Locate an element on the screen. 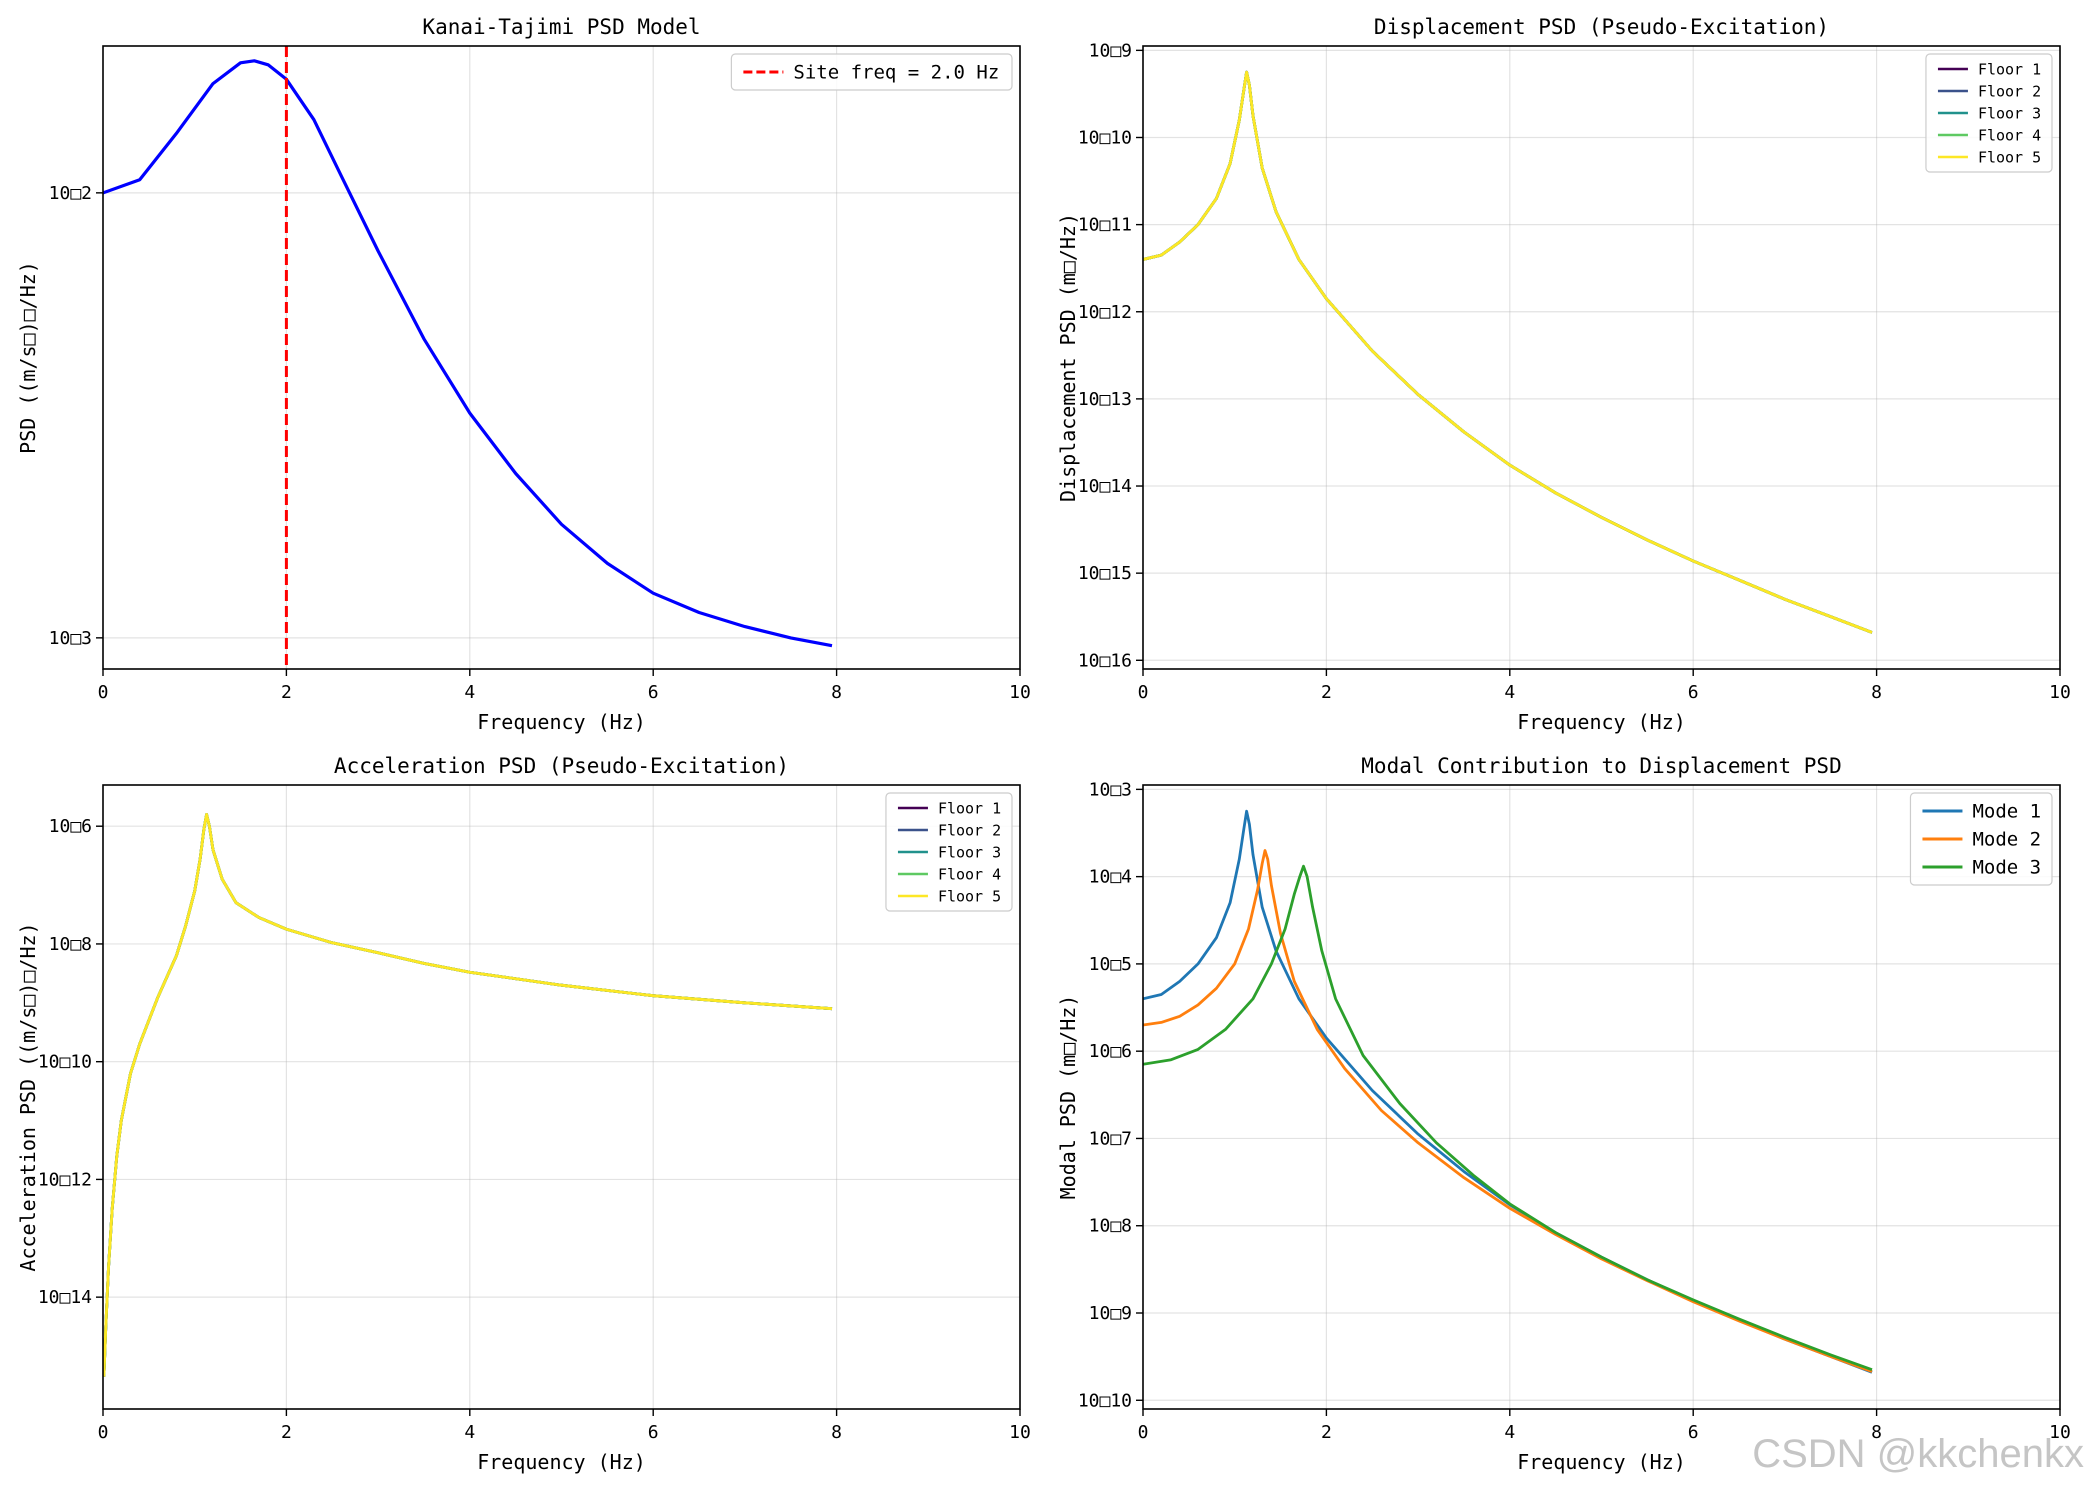  accel-title: Acceleration PSD (Pseudo-Excitation) is located at coordinates (561, 766).